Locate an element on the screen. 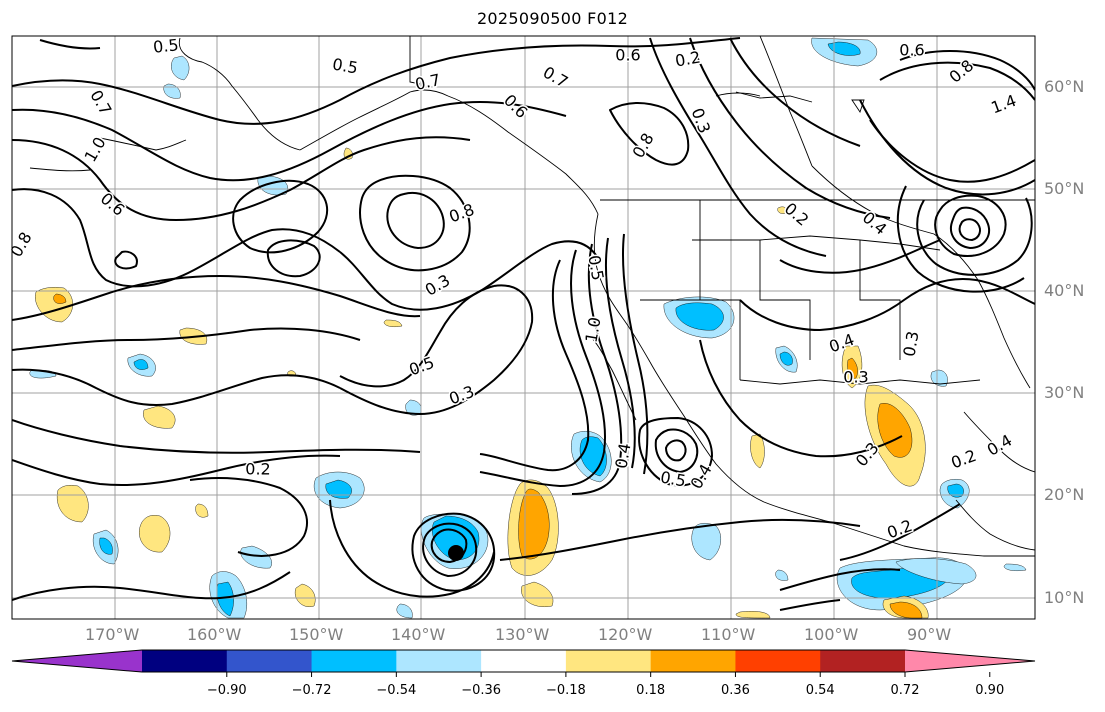 The height and width of the screenshot is (712, 1105). colorbar-tick-label: −0.90 is located at coordinates (226, 690).